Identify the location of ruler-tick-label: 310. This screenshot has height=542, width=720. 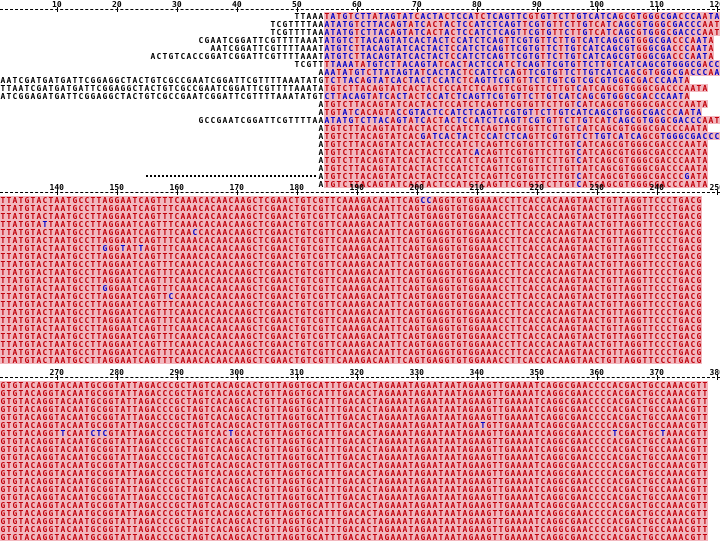
(297, 372).